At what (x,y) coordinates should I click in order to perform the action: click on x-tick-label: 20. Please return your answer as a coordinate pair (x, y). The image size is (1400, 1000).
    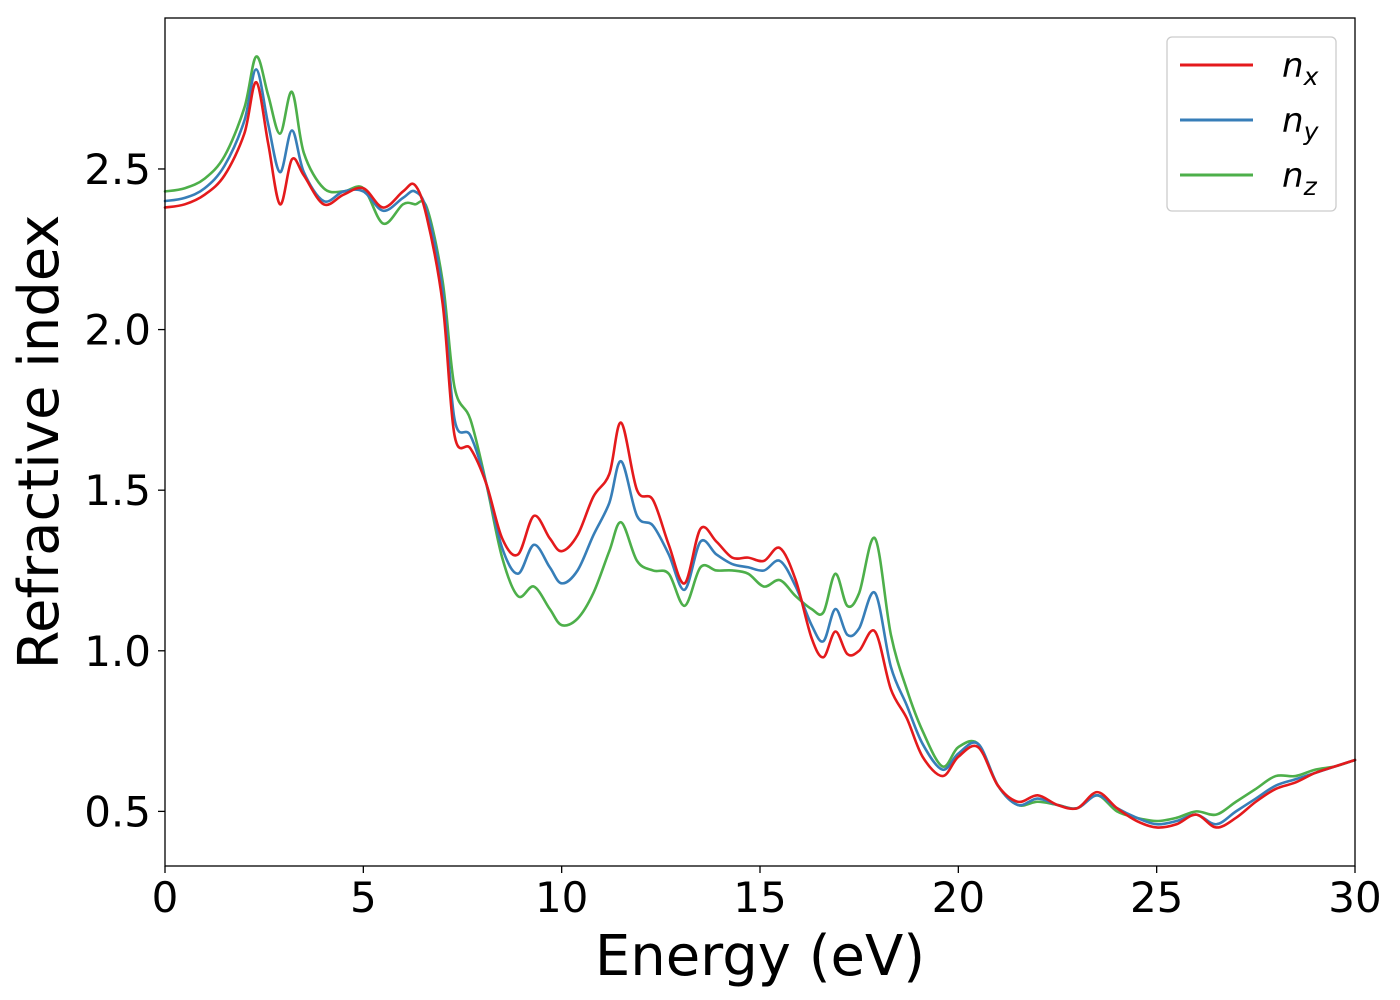
    Looking at the image, I should click on (958, 897).